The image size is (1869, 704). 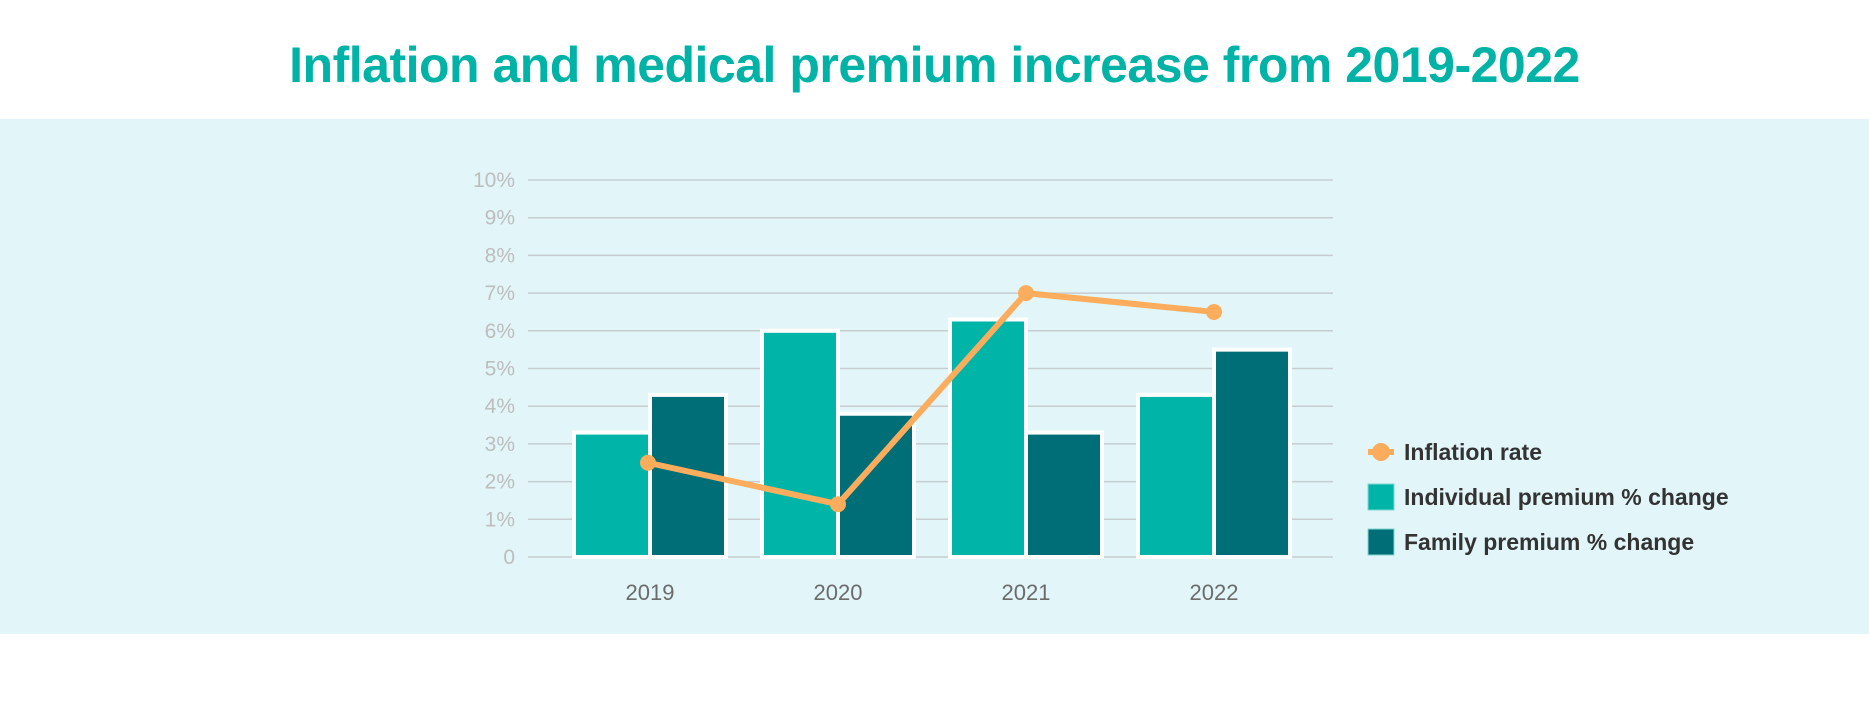 I want to click on y-tick-label: 10%, so click(x=494, y=180).